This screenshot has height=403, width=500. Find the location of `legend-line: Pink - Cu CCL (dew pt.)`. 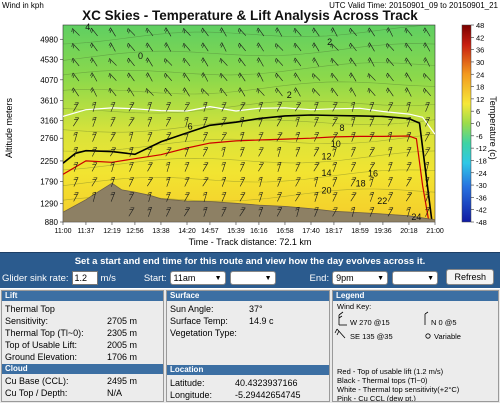

legend-line: Pink - Cu CCL (dew pt.) is located at coordinates (376, 398).